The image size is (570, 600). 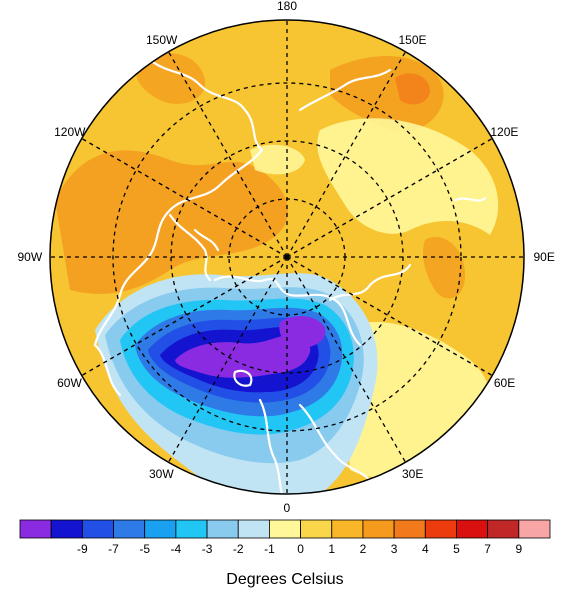 What do you see at coordinates (544, 257) in the screenshot?
I see `longitude-label: 90E` at bounding box center [544, 257].